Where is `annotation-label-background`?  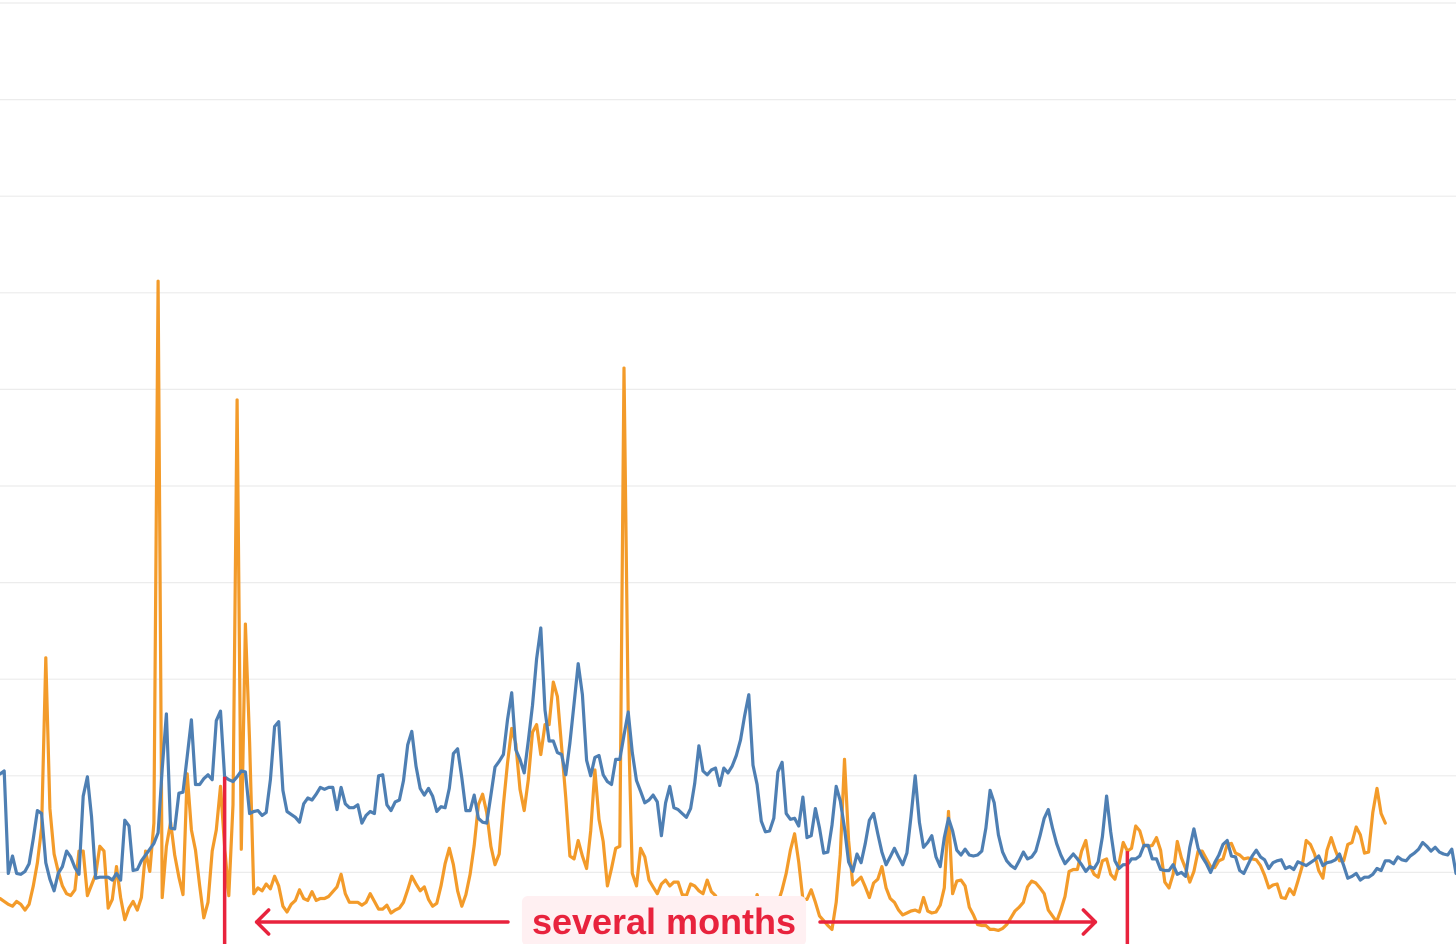
annotation-label-background is located at coordinates (664, 920).